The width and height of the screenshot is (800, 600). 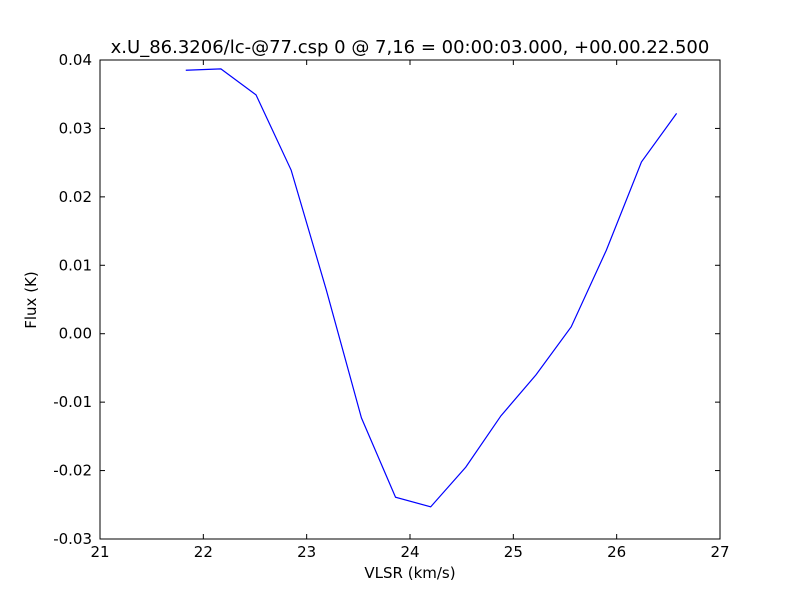 I want to click on y-tick-label: 0.04, so click(x=75, y=60).